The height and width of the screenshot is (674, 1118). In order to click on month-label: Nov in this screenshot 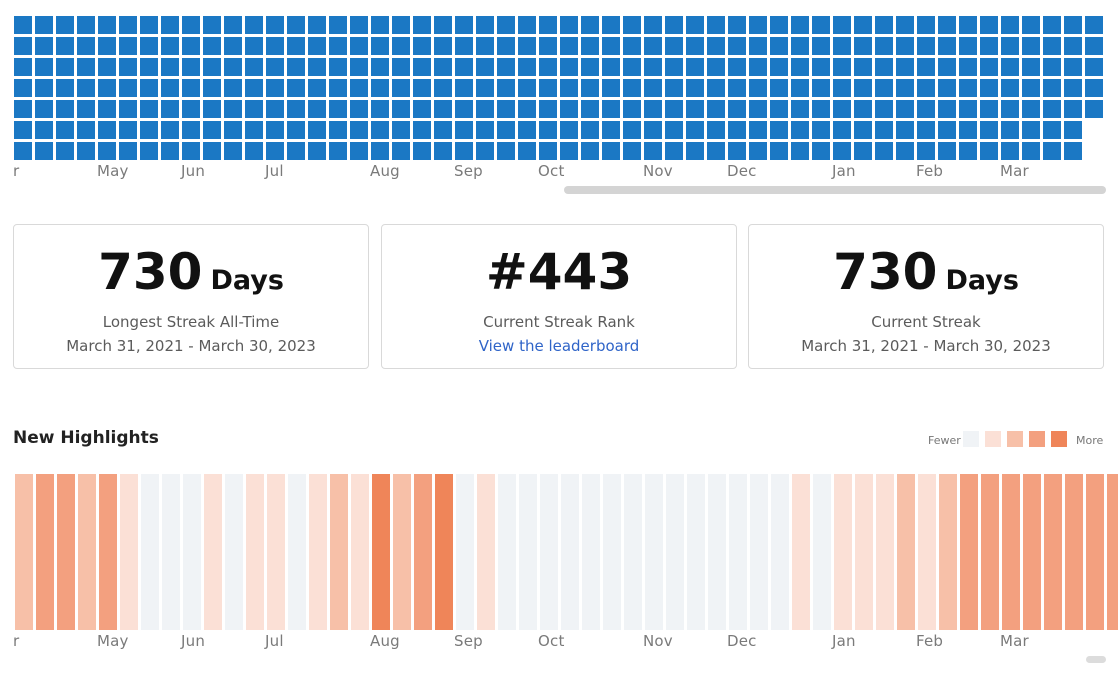, I will do `click(658, 641)`.